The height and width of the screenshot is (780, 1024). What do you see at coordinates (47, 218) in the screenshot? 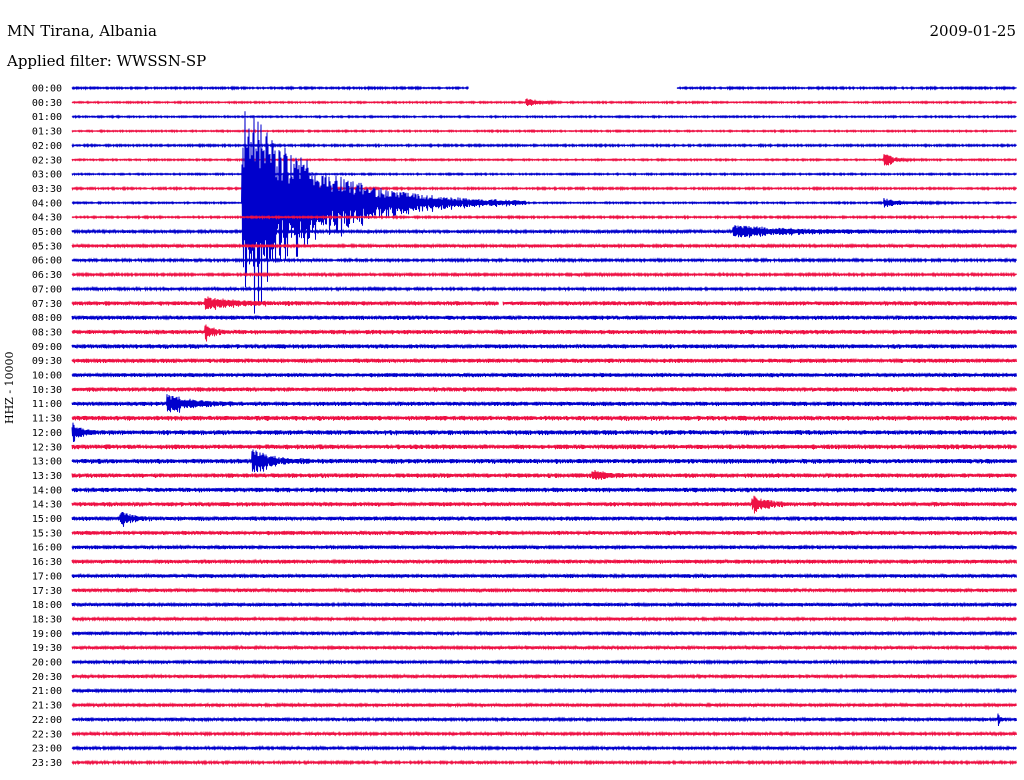
I see `time-tick-label: 04:30` at bounding box center [47, 218].